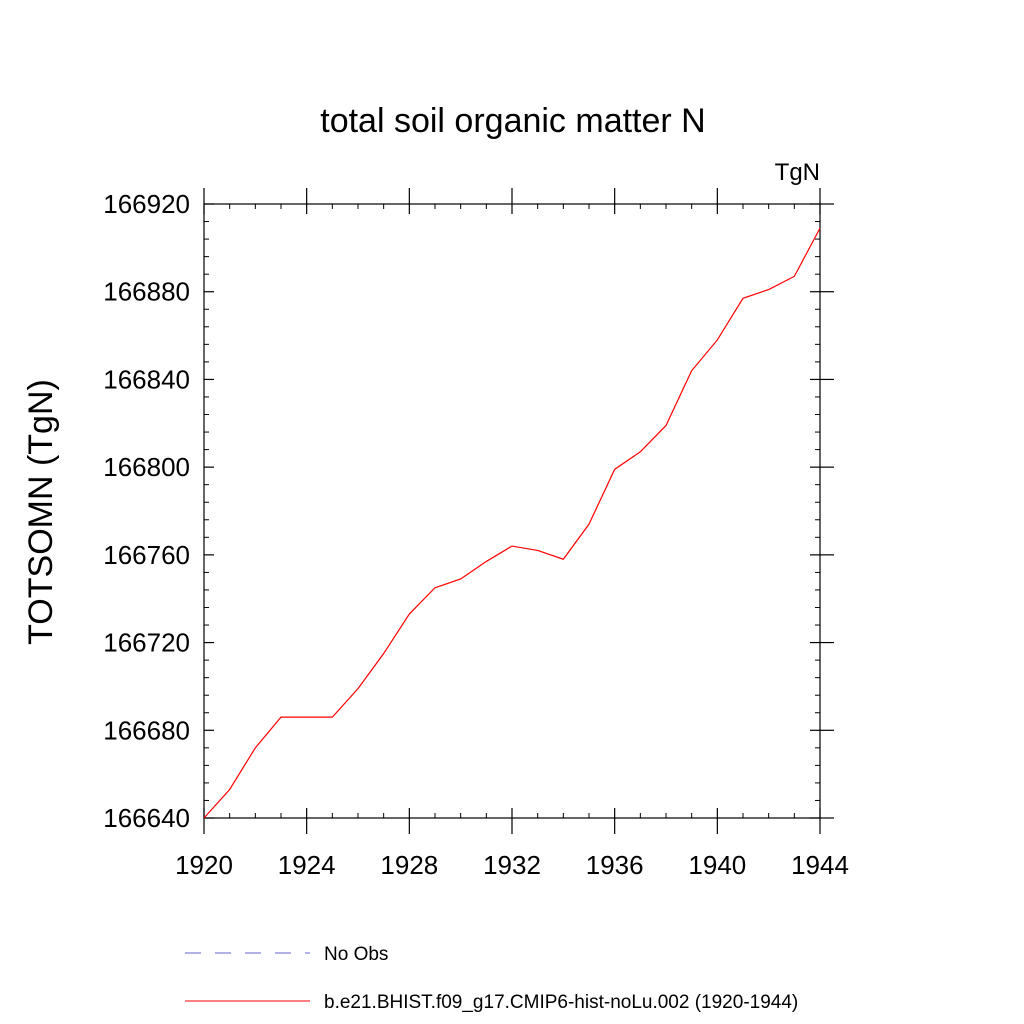 Image resolution: width=1024 pixels, height=1024 pixels. Describe the element at coordinates (146, 643) in the screenshot. I see `y-tick-label: 166720` at that location.